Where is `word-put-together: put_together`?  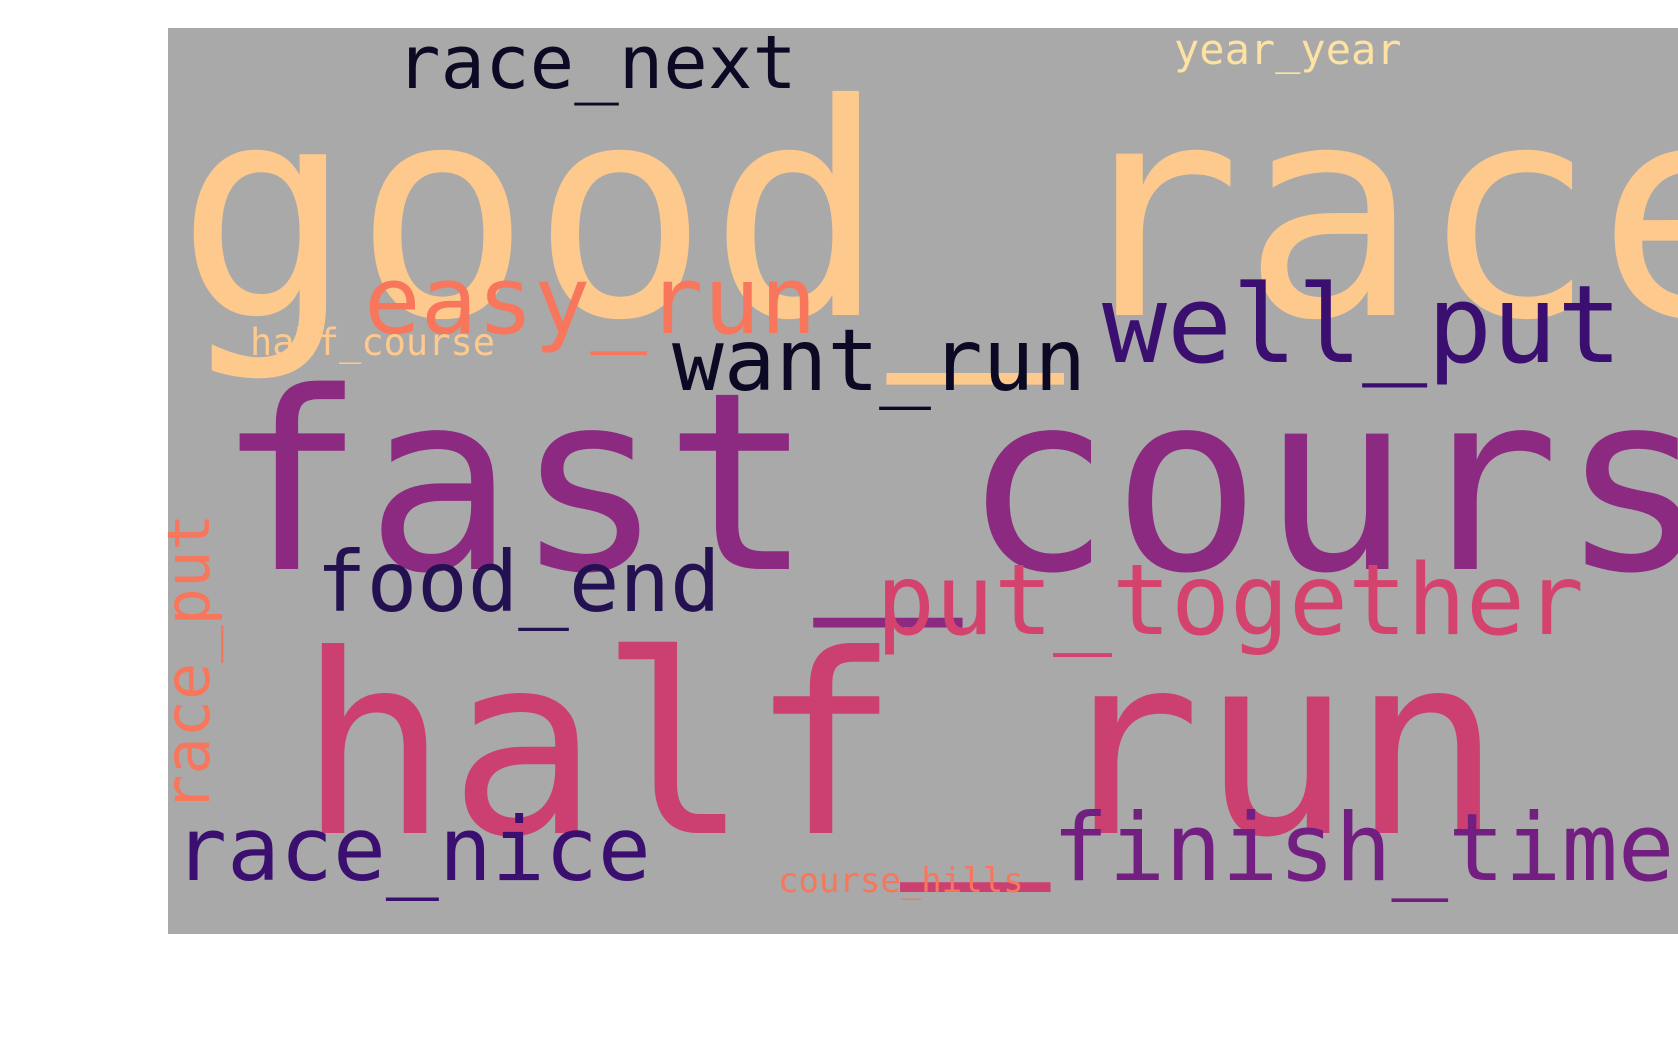 word-put-together: put_together is located at coordinates (1230, 601).